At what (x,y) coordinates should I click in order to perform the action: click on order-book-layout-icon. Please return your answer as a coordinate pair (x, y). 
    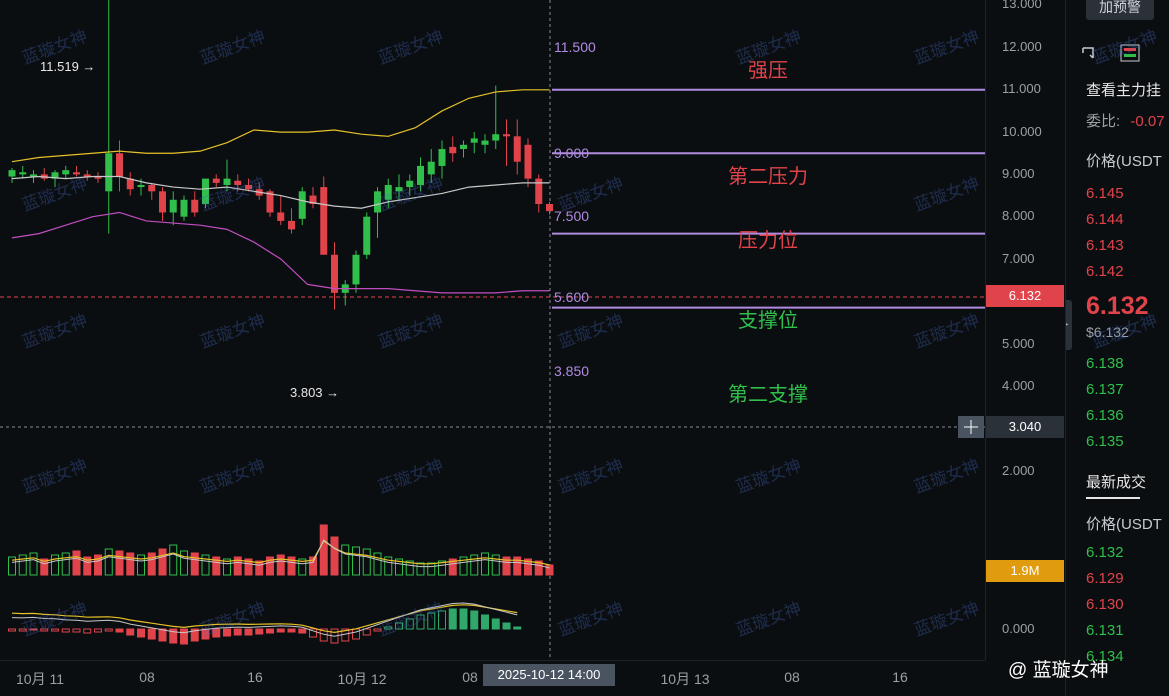
    Looking at the image, I should click on (1130, 53).